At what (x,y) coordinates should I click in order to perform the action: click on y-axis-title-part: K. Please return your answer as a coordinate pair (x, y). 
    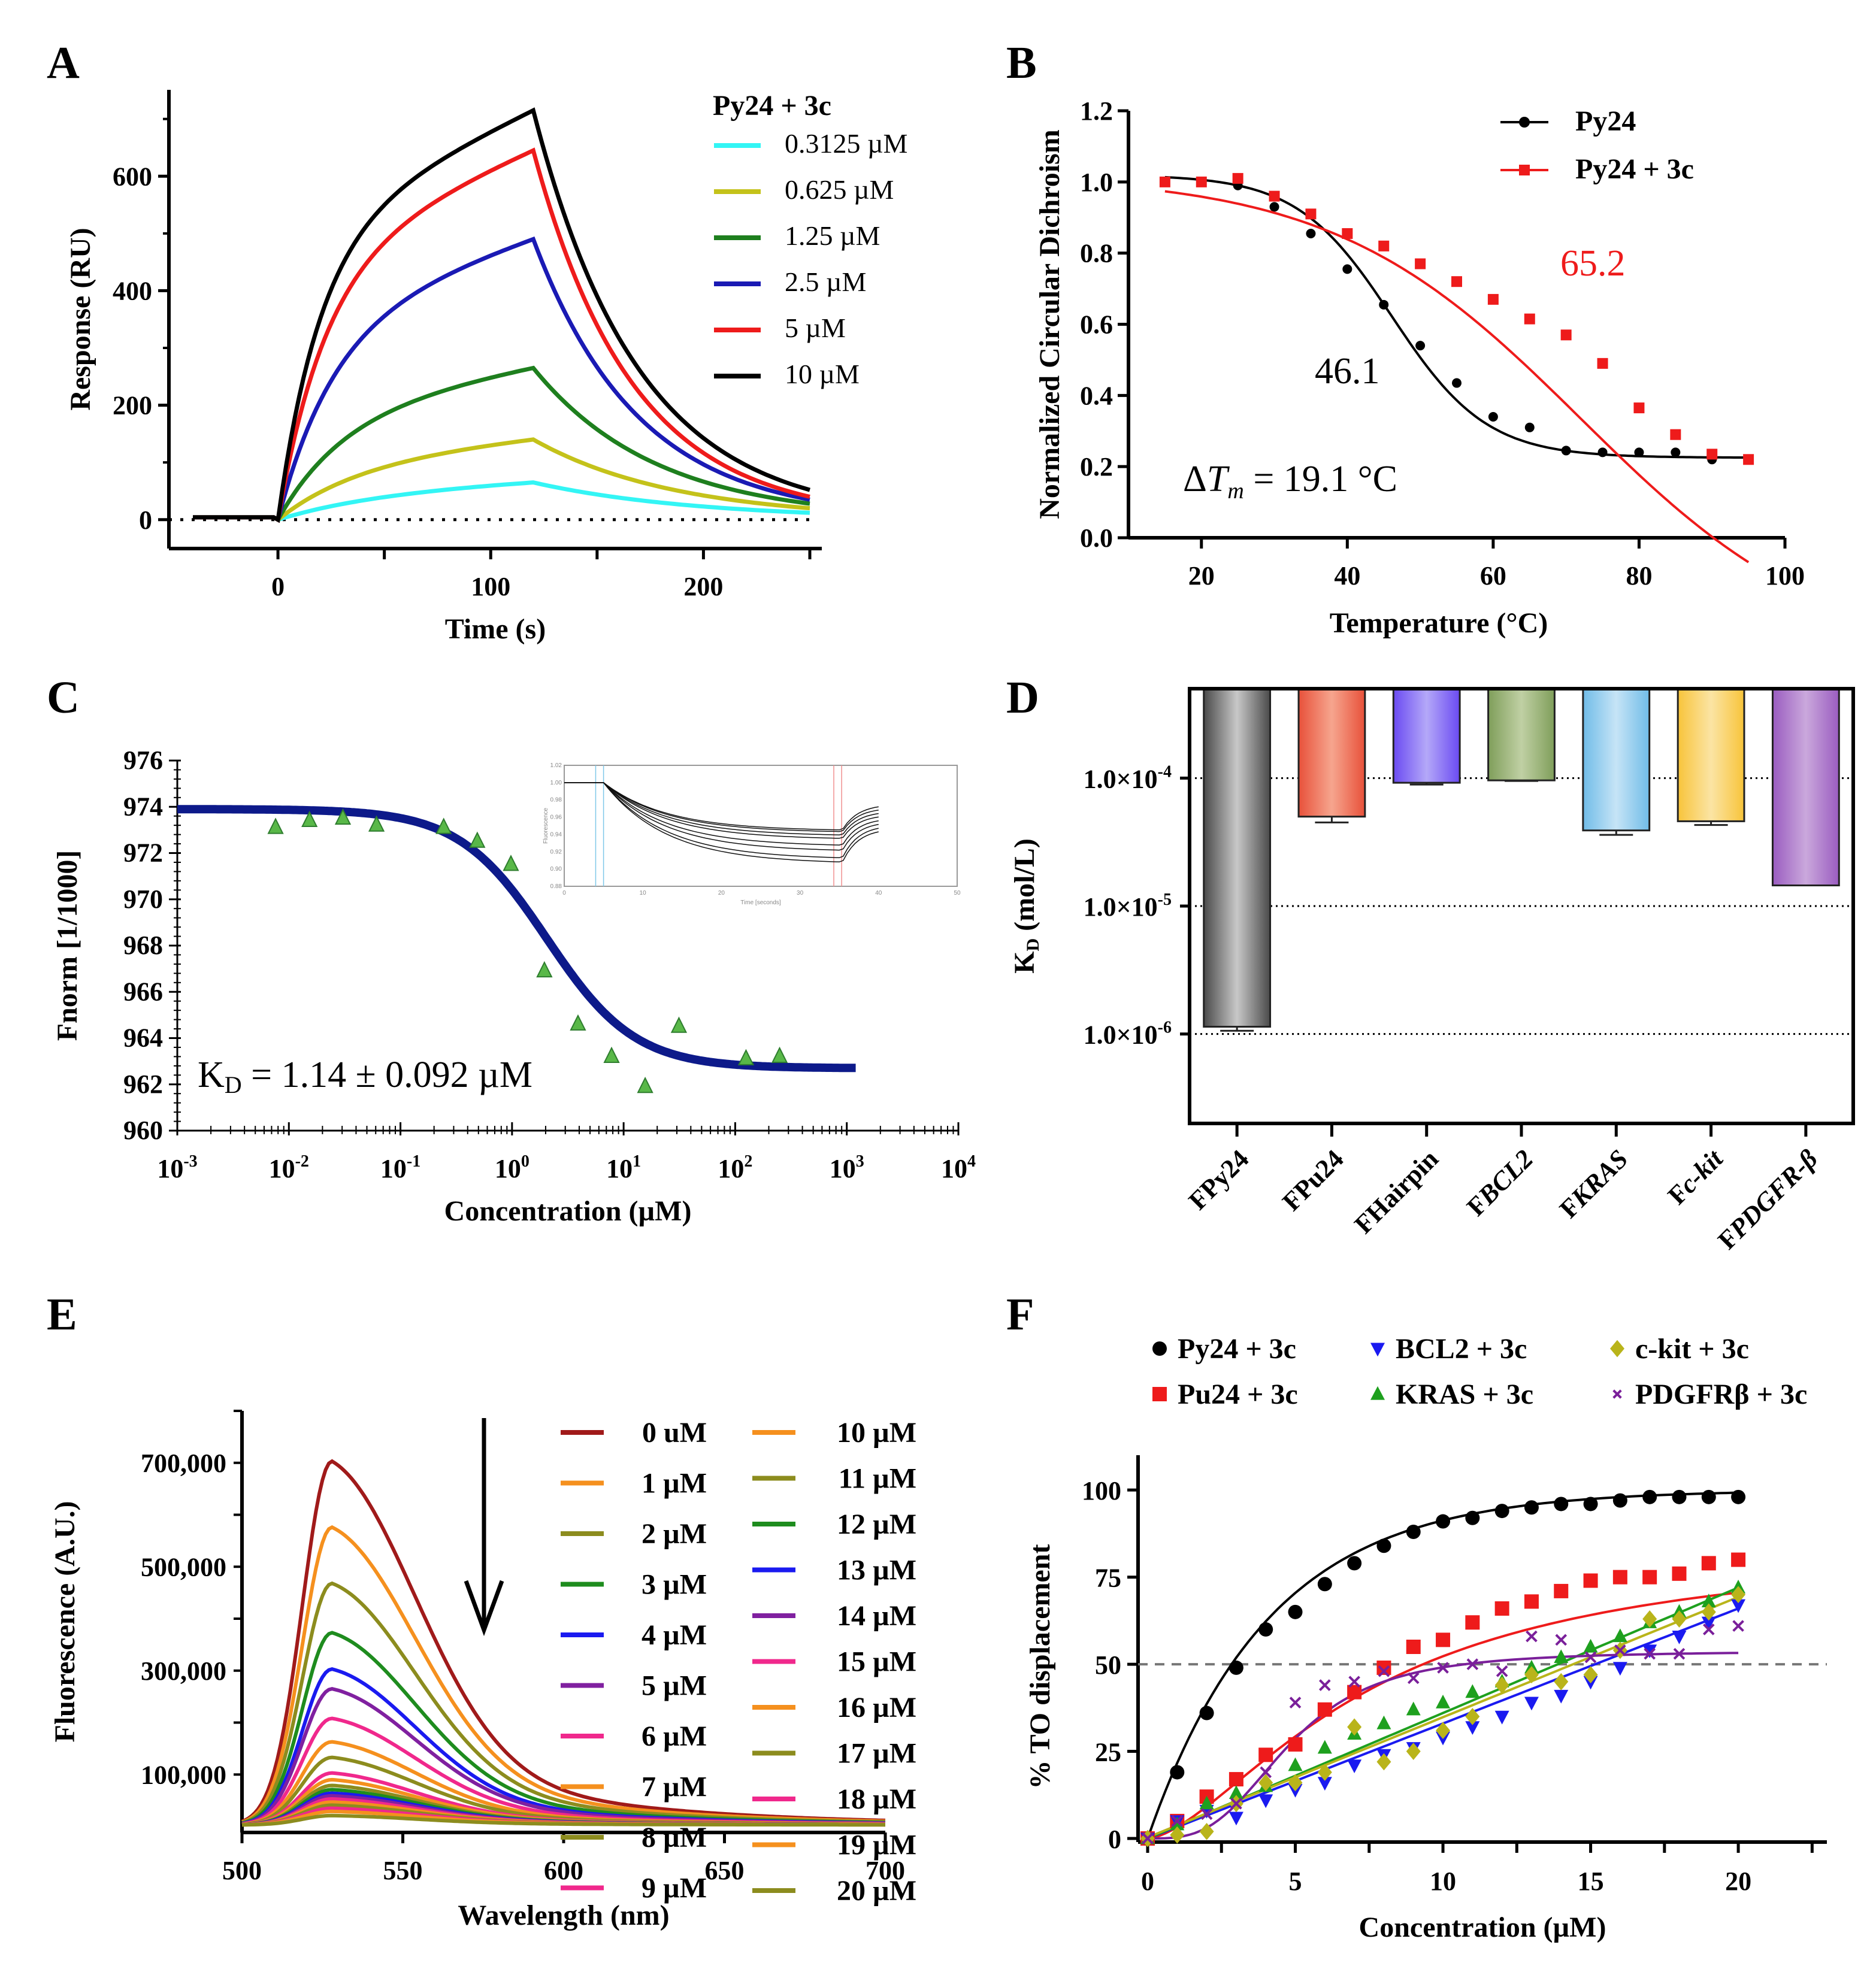
    Looking at the image, I should click on (1024, 962).